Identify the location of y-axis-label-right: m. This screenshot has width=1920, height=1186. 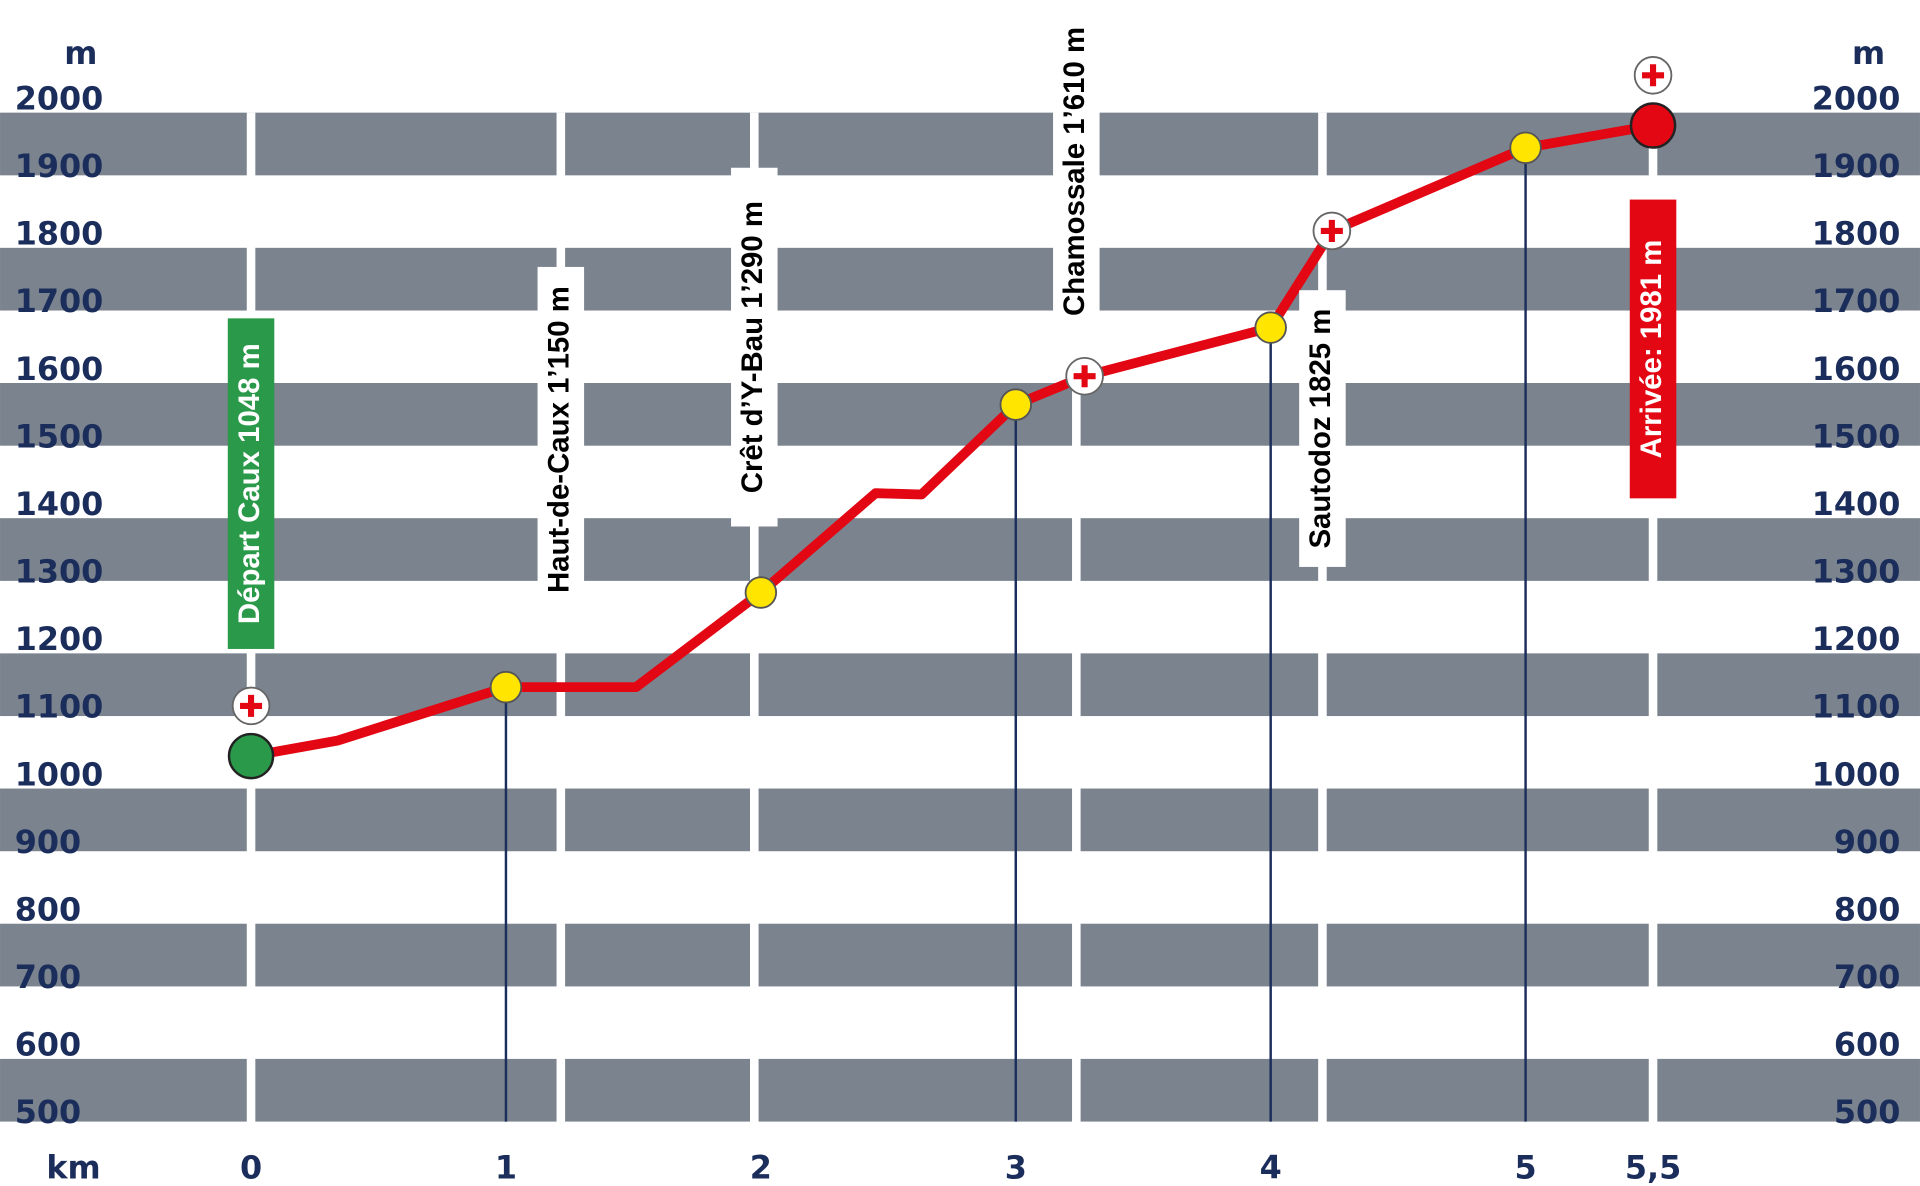
(1868, 53).